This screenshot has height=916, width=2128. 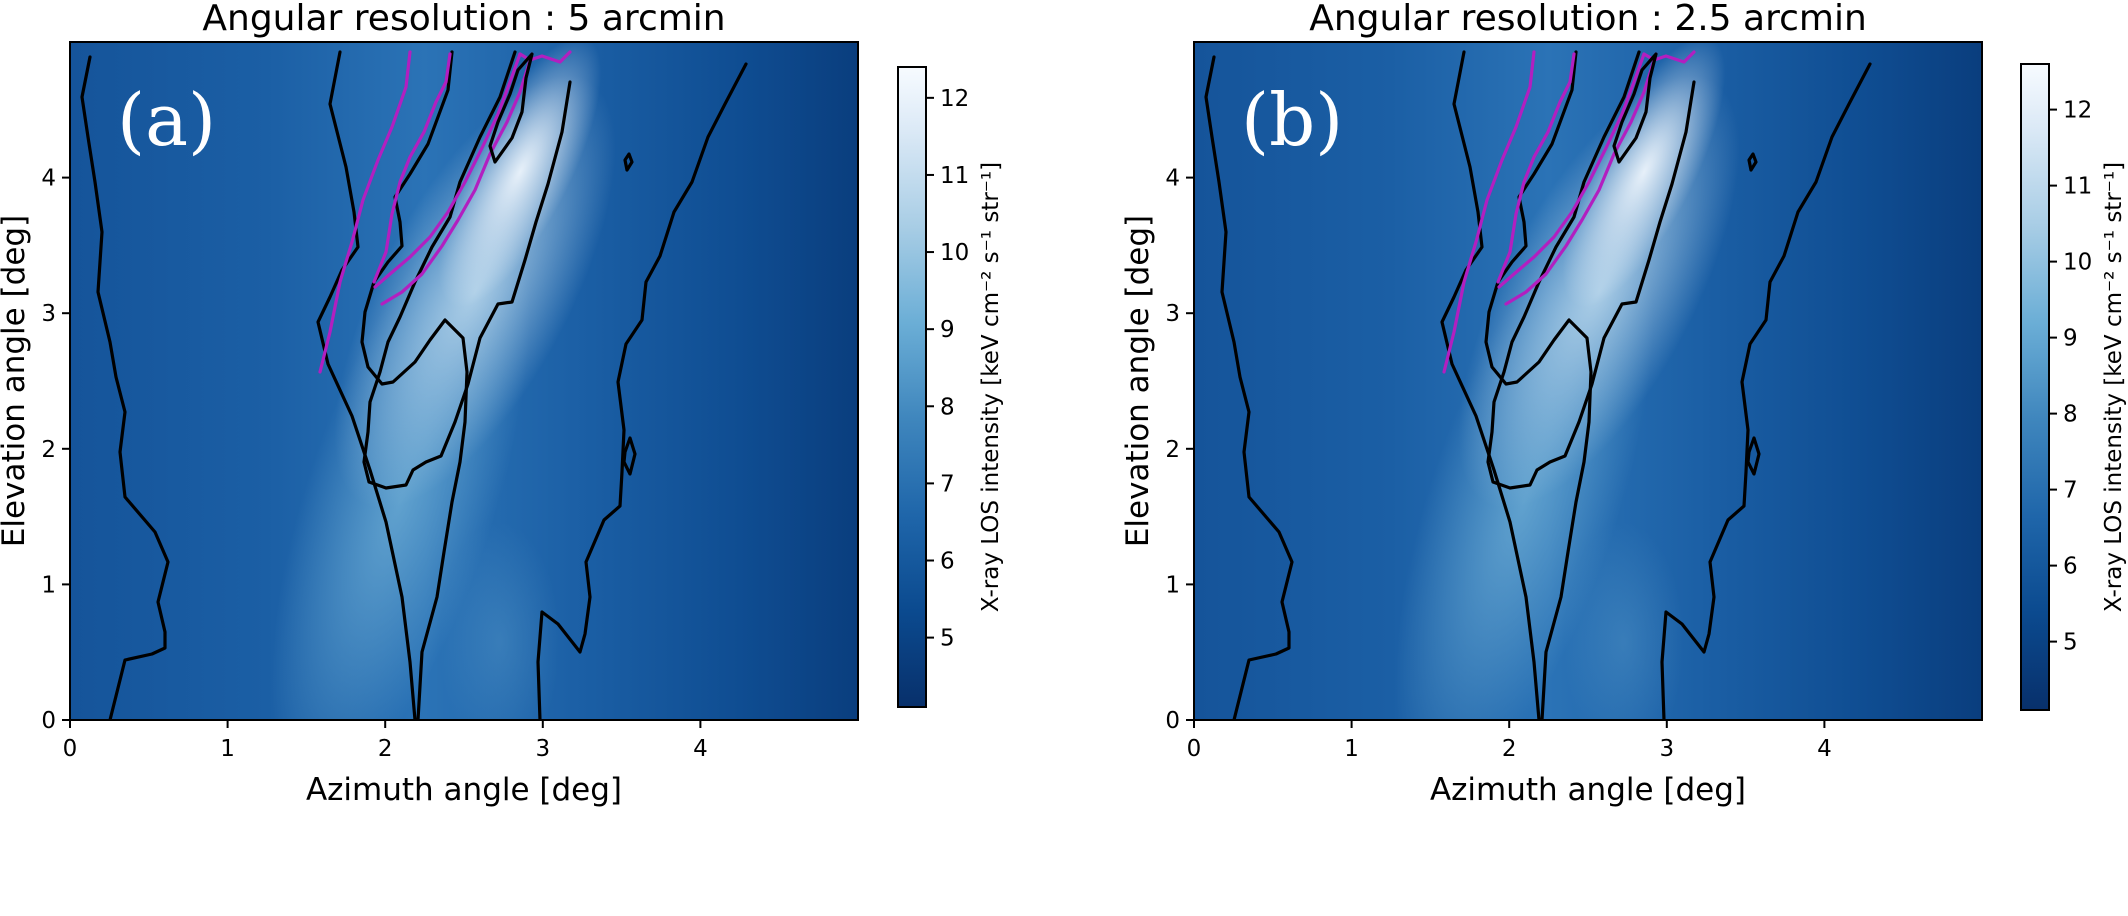 I want to click on chart-title: Angular resolution : 2.5 arcmin, so click(x=1588, y=19).